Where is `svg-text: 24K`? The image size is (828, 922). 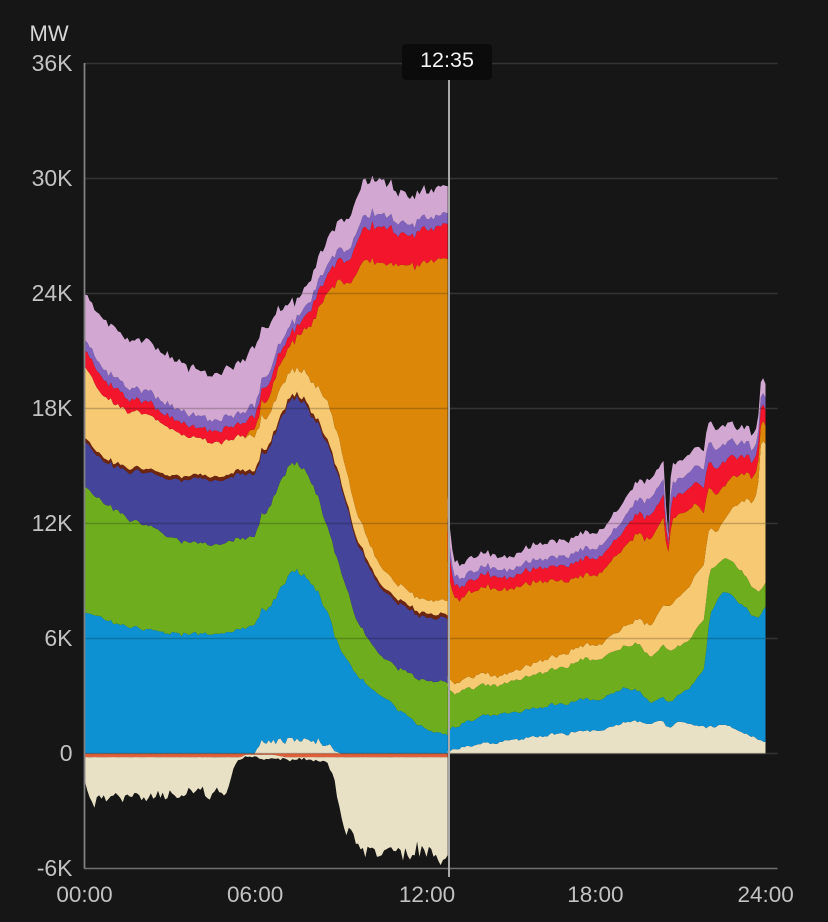 svg-text: 24K is located at coordinates (53, 293).